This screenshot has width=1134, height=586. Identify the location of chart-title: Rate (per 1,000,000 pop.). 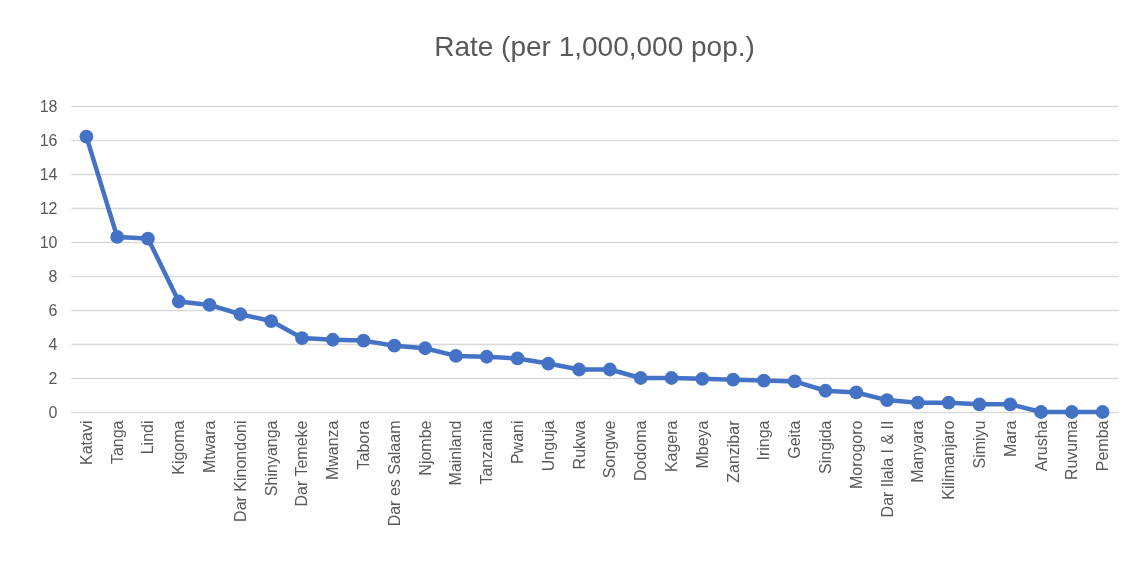
(594, 46).